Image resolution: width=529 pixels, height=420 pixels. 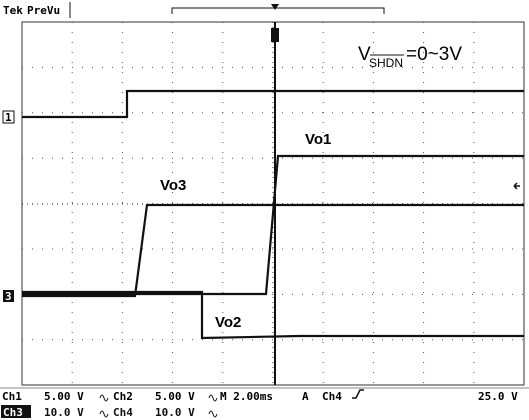 I want to click on record-bracket, so click(x=278, y=10).